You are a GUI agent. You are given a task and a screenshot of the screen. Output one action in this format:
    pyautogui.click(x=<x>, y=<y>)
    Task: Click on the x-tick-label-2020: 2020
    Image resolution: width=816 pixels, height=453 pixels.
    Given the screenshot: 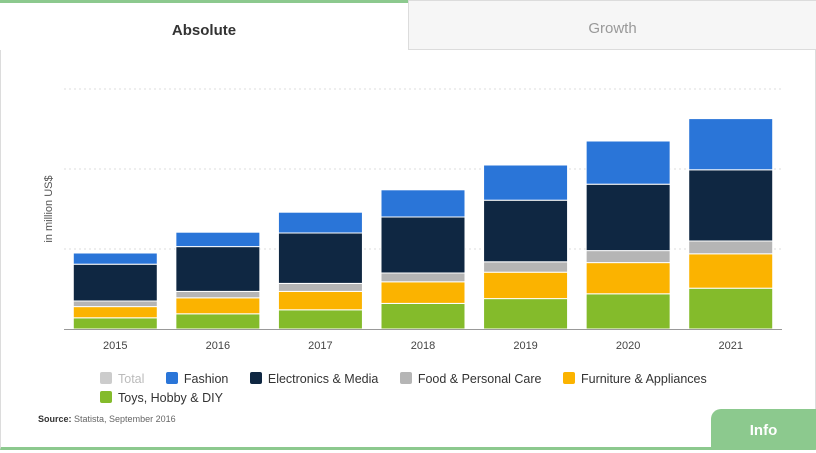 What is the action you would take?
    pyautogui.click(x=628, y=346)
    